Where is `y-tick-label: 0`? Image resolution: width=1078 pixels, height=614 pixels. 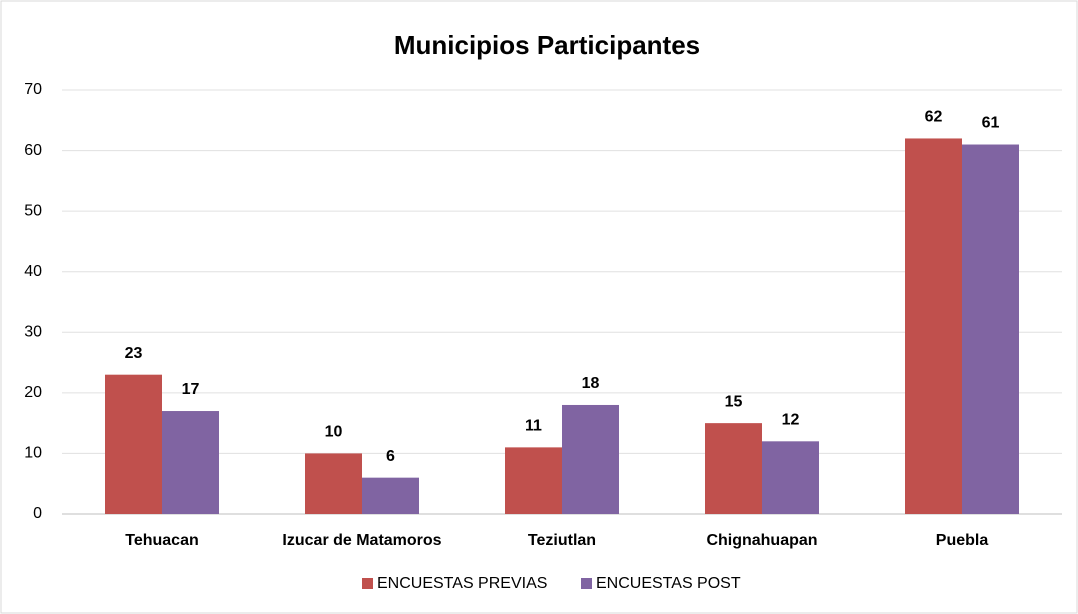 y-tick-label: 0 is located at coordinates (37, 513).